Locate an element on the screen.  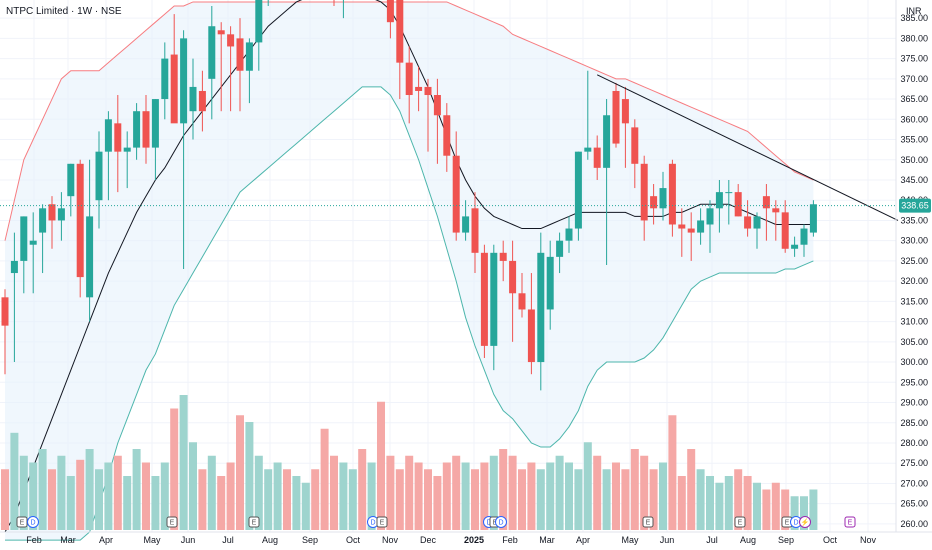
volume-bar is located at coordinates (747, 503).